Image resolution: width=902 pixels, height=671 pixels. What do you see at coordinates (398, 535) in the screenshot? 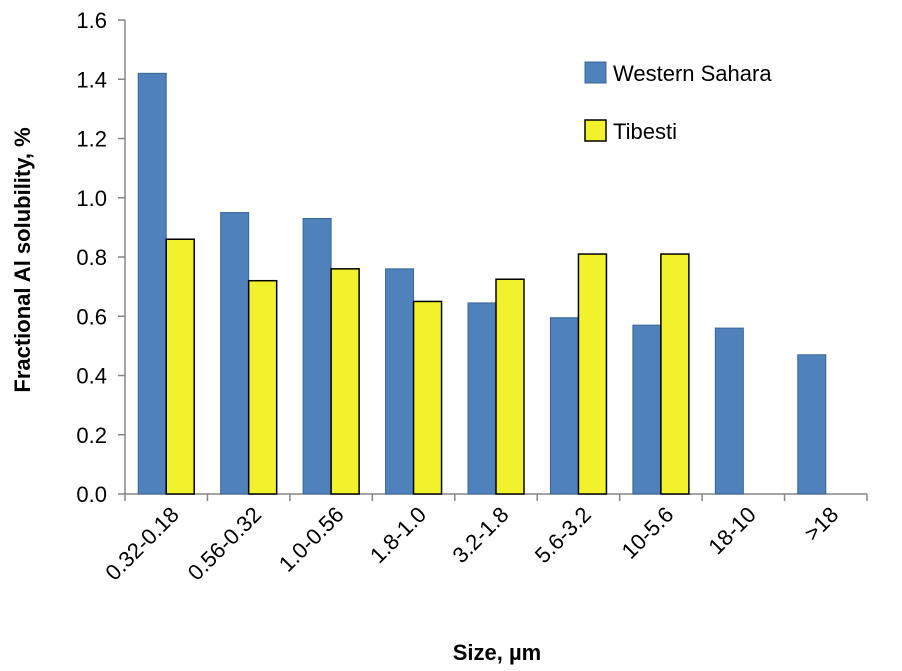
I see `x-tick-label: 1.8-1.0` at bounding box center [398, 535].